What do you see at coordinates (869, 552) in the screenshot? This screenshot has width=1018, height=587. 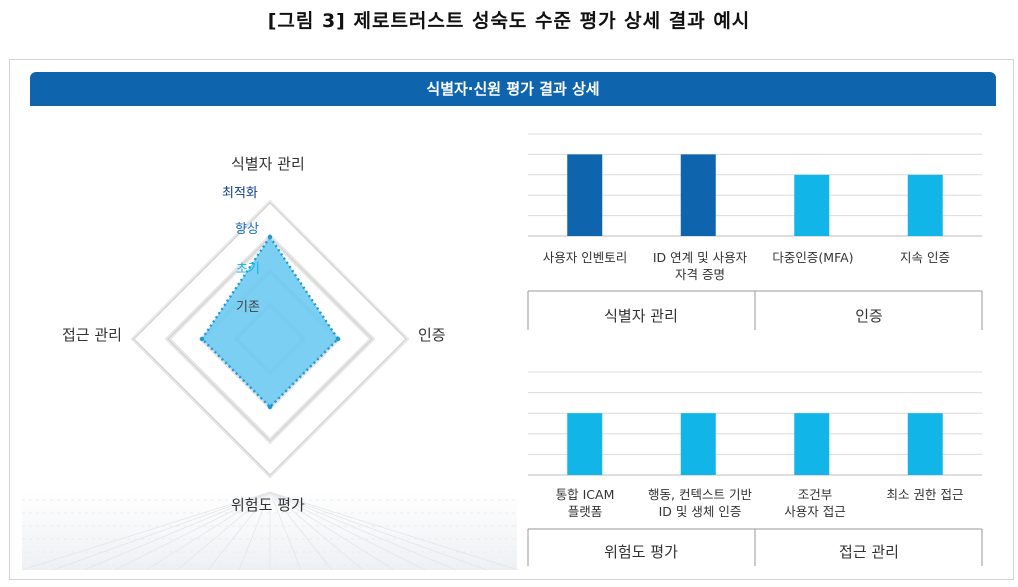 I see `bar-group-label-access: 접근 관리` at bounding box center [869, 552].